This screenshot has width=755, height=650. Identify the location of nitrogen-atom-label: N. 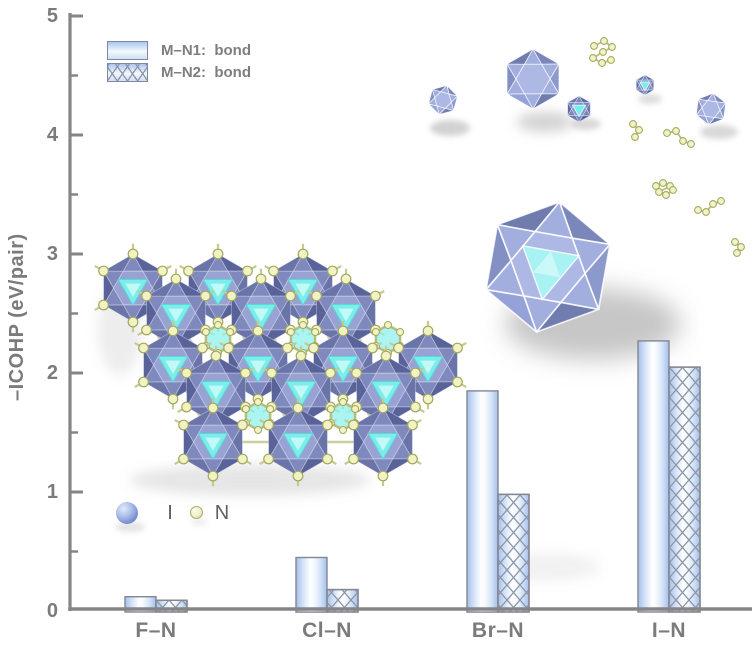
(222, 513).